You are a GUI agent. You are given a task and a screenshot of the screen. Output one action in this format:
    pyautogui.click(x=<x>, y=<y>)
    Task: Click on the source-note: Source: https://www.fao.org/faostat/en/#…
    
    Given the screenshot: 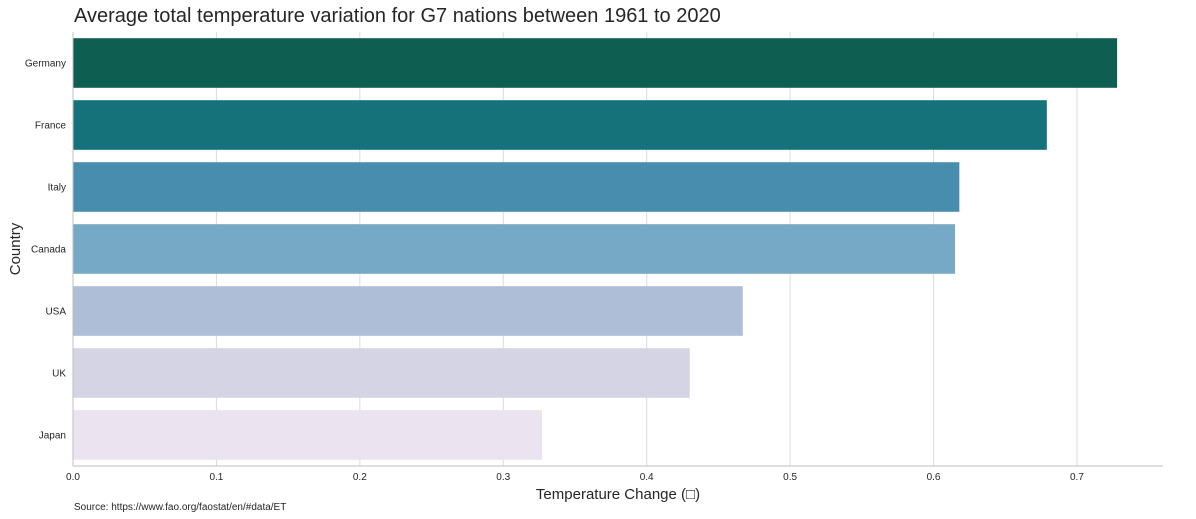 What is the action you would take?
    pyautogui.click(x=180, y=507)
    